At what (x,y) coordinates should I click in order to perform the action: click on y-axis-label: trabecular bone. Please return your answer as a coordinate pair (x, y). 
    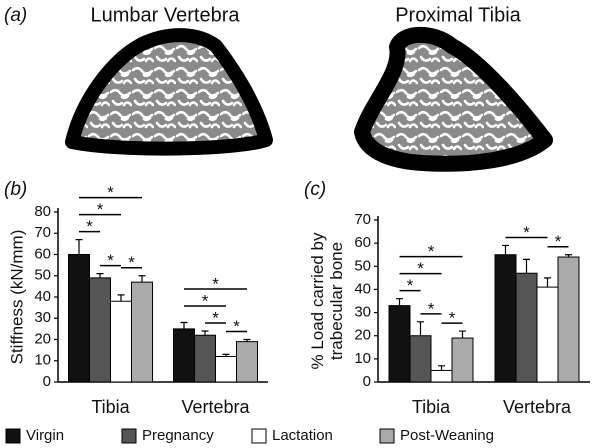
    Looking at the image, I should click on (336, 301).